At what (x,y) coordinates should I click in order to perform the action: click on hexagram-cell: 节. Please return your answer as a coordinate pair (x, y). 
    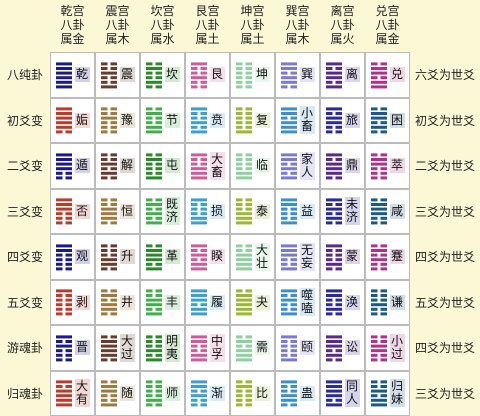
    Looking at the image, I should click on (162, 120).